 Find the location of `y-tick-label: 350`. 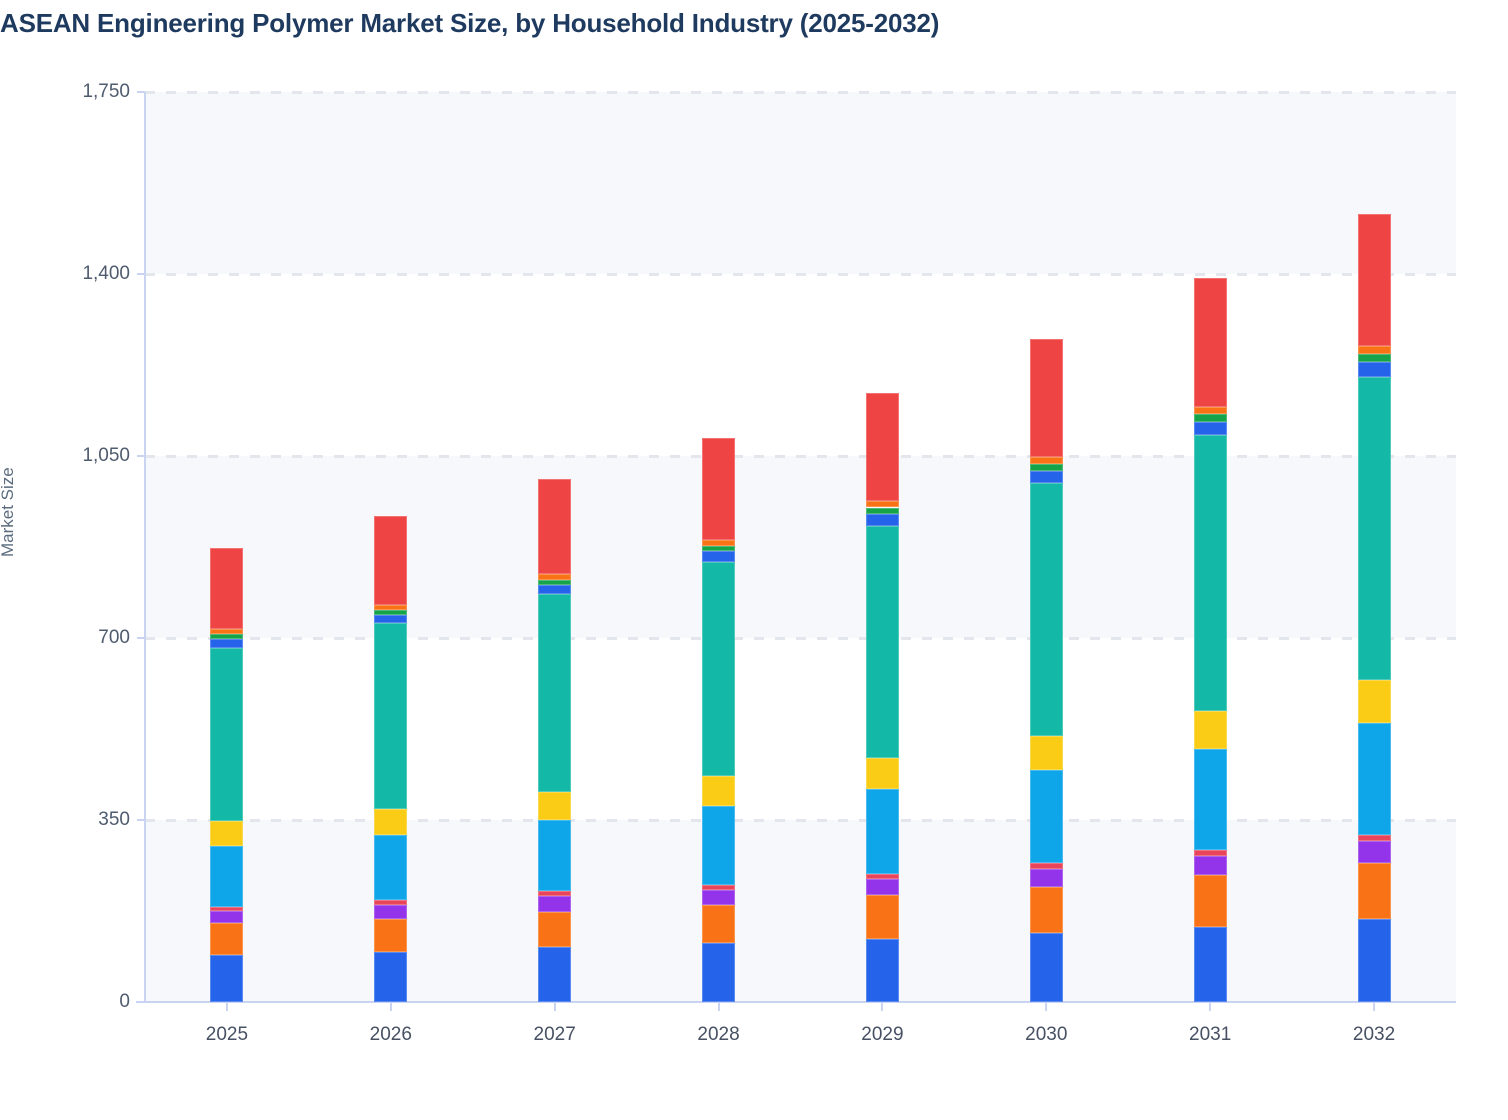

y-tick-label: 350 is located at coordinates (114, 819).